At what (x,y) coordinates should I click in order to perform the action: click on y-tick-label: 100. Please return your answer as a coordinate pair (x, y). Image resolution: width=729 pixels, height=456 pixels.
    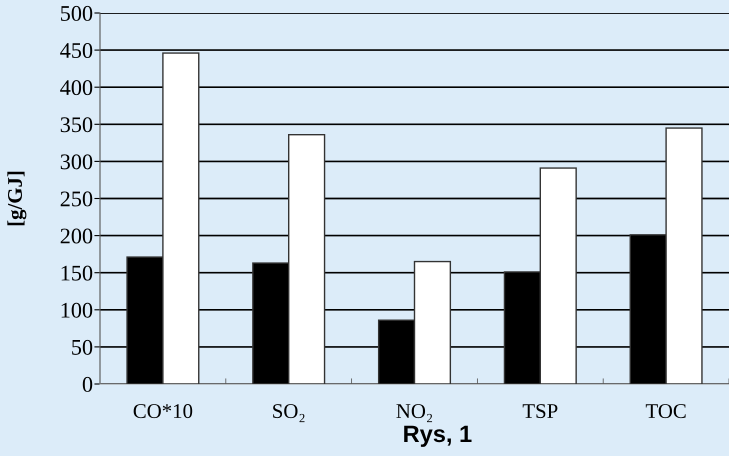
    Looking at the image, I should click on (77, 310).